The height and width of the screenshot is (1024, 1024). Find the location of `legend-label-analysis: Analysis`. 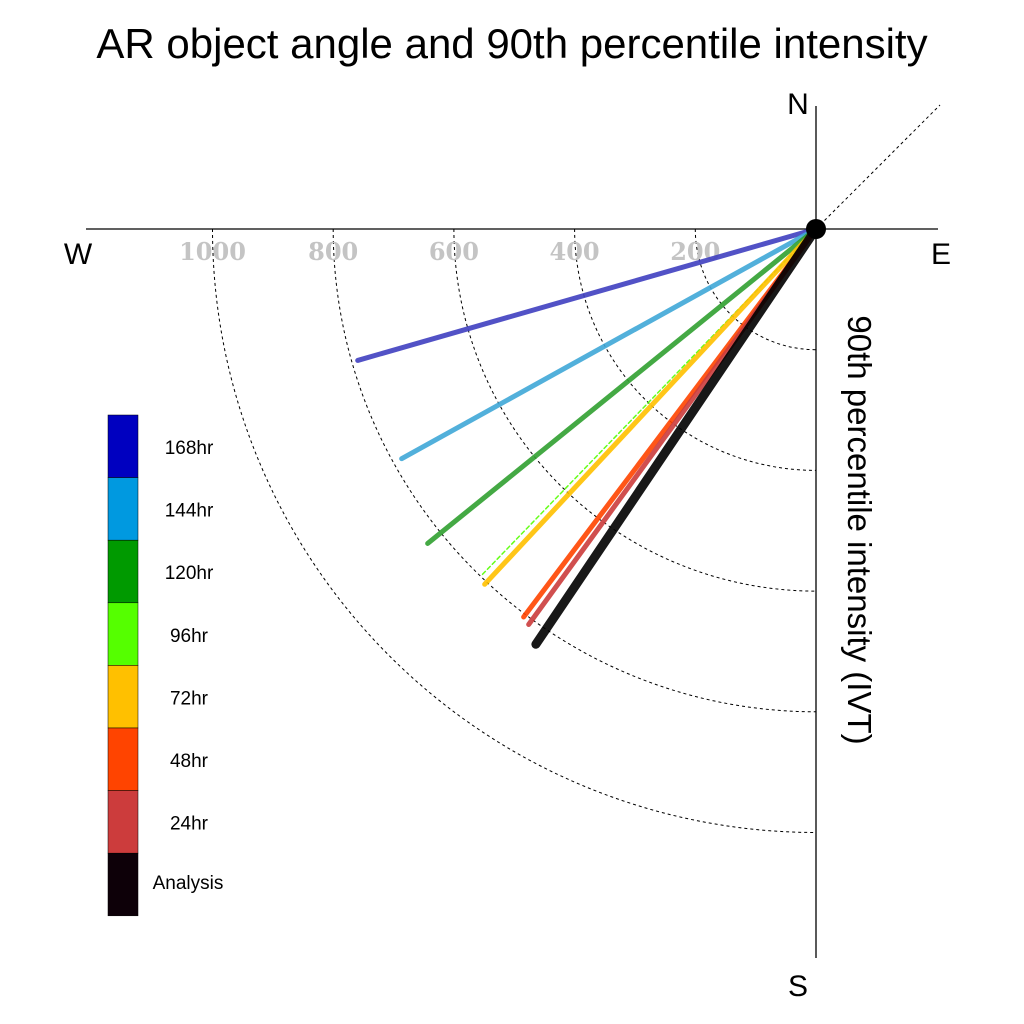

legend-label-analysis: Analysis is located at coordinates (188, 883).